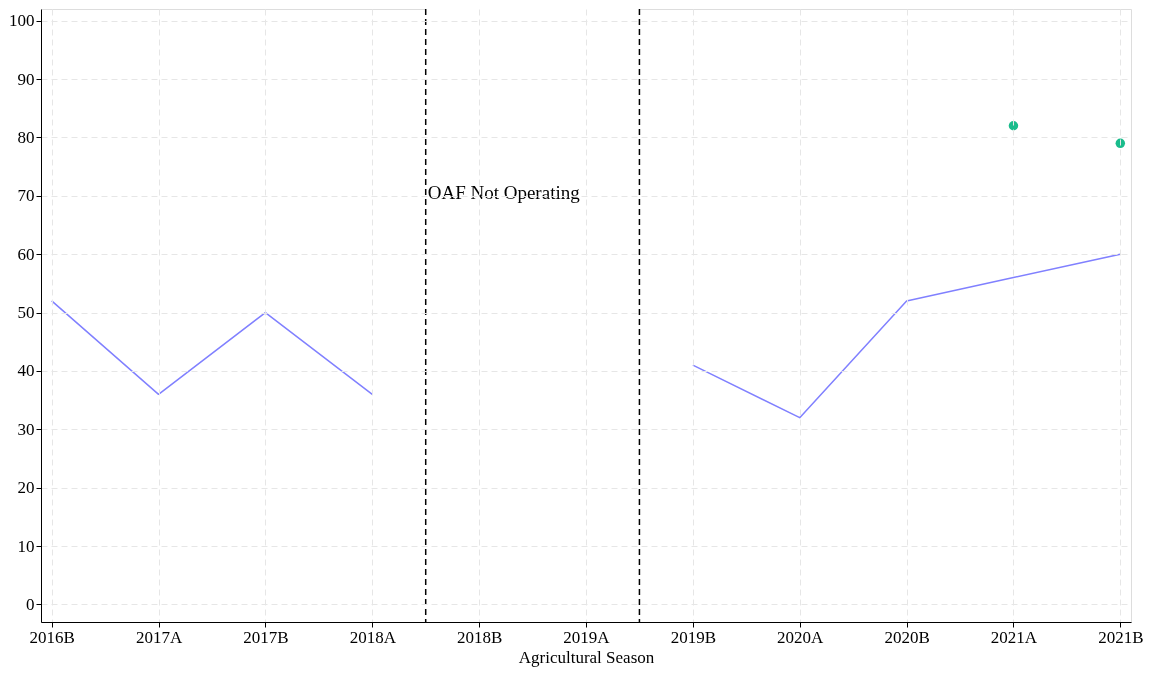 The image size is (1151, 673). Describe the element at coordinates (266, 637) in the screenshot. I see `x-tick-label: 2017B` at that location.